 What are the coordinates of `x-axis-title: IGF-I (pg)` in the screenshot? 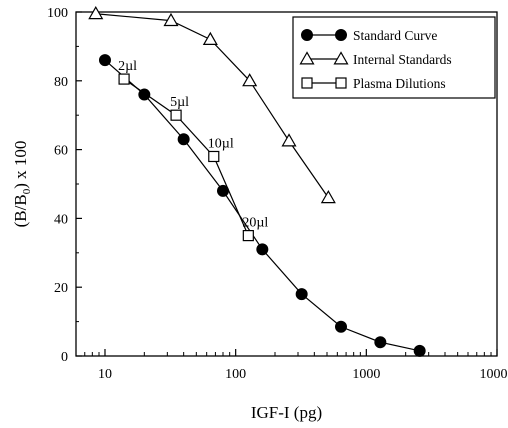 It's located at (286, 412).